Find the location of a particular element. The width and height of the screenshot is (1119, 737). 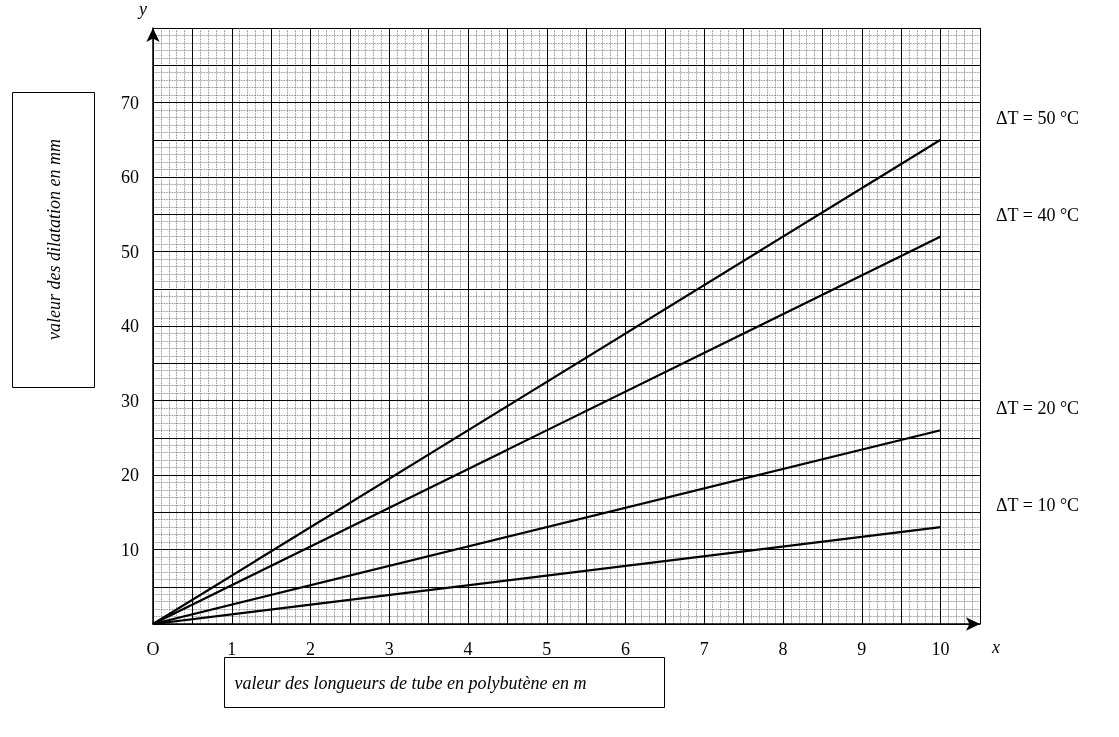

x-tick-label: 1 is located at coordinates (232, 649).